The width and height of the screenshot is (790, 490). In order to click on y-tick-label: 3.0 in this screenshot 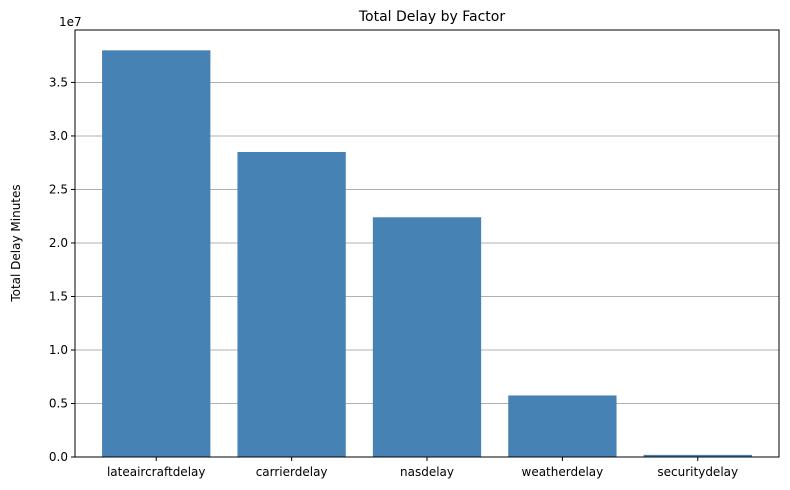, I will do `click(58, 136)`.